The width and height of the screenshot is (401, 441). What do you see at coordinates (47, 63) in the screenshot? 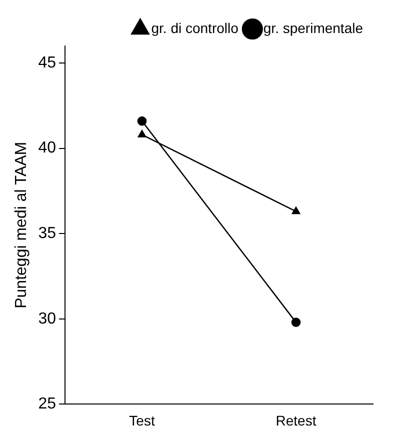
I see `y-tick-label: 45` at bounding box center [47, 63].